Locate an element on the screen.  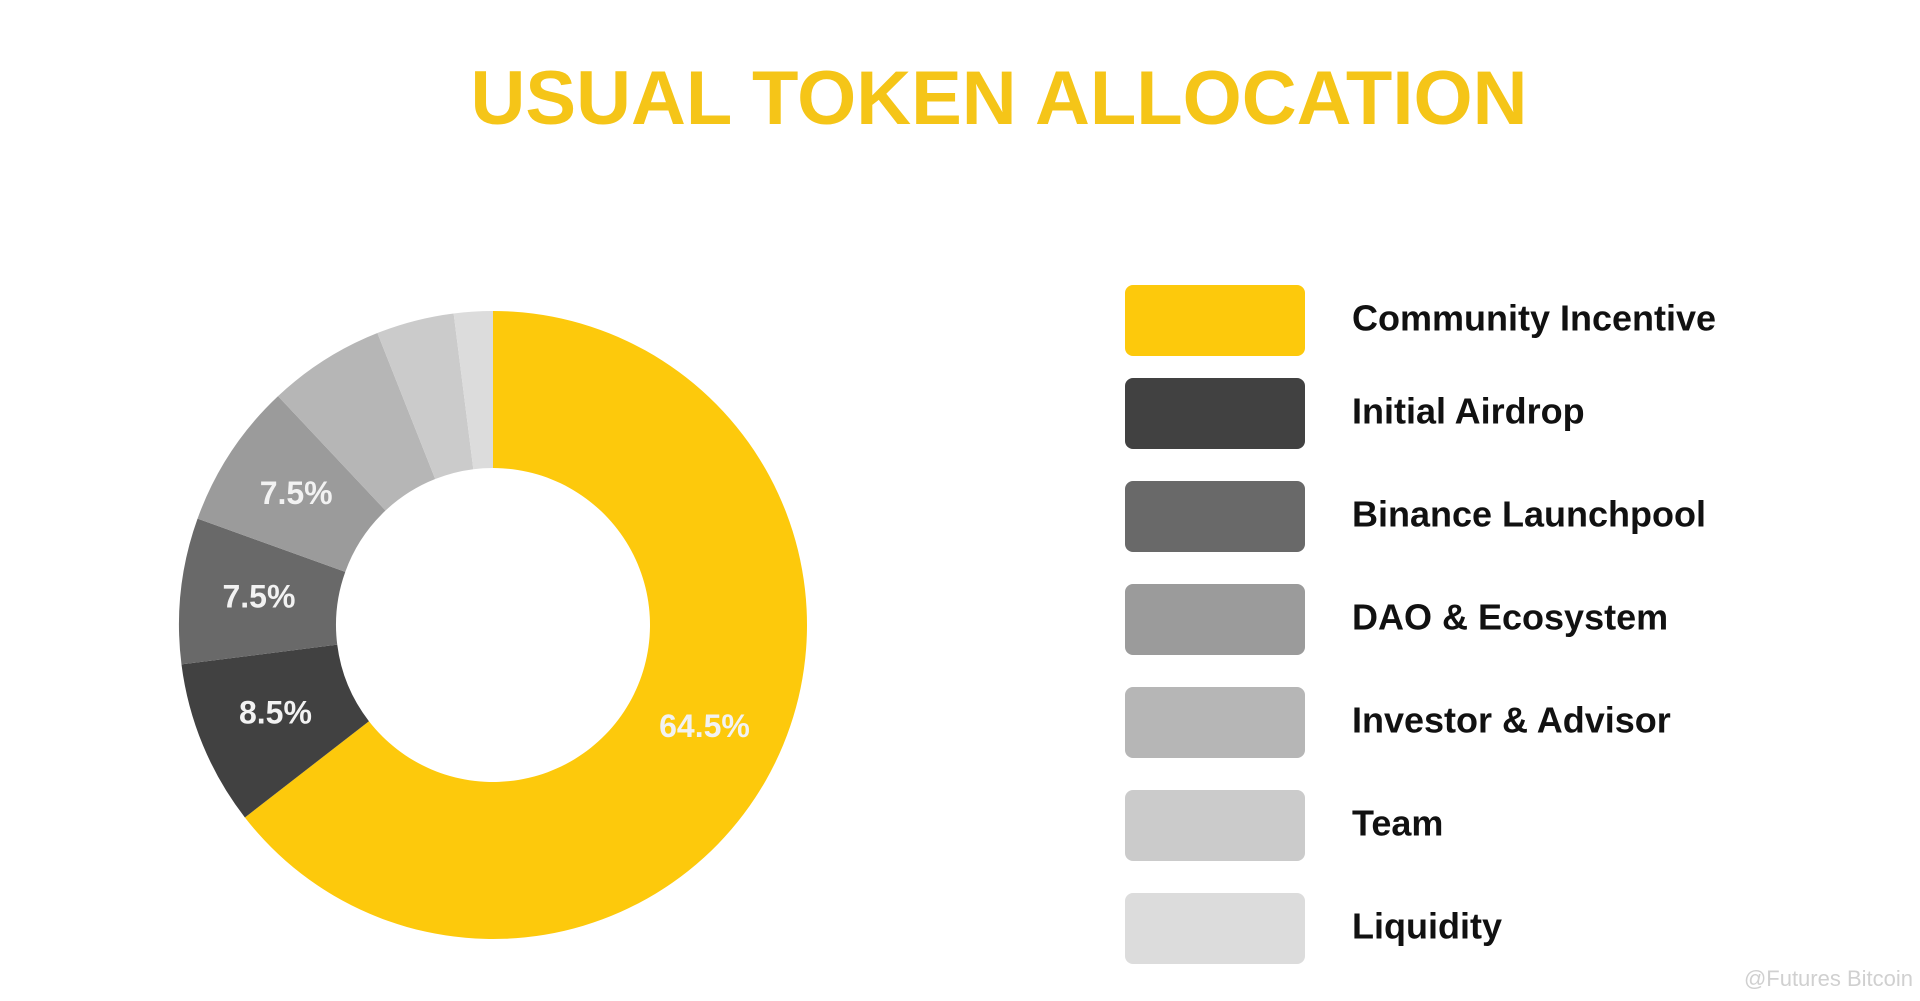
legend-label: Binance Launchpool is located at coordinates (1529, 514).